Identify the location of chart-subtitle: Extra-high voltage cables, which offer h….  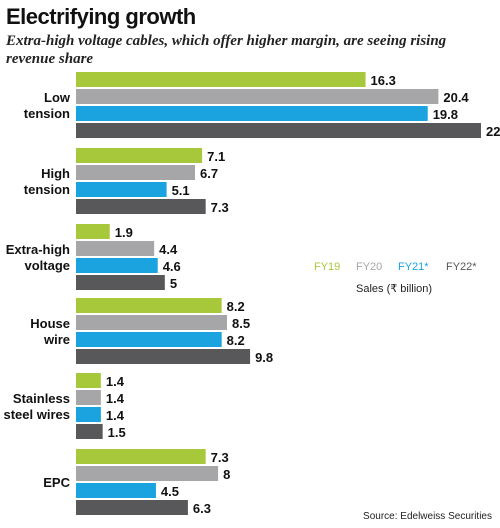
(226, 50).